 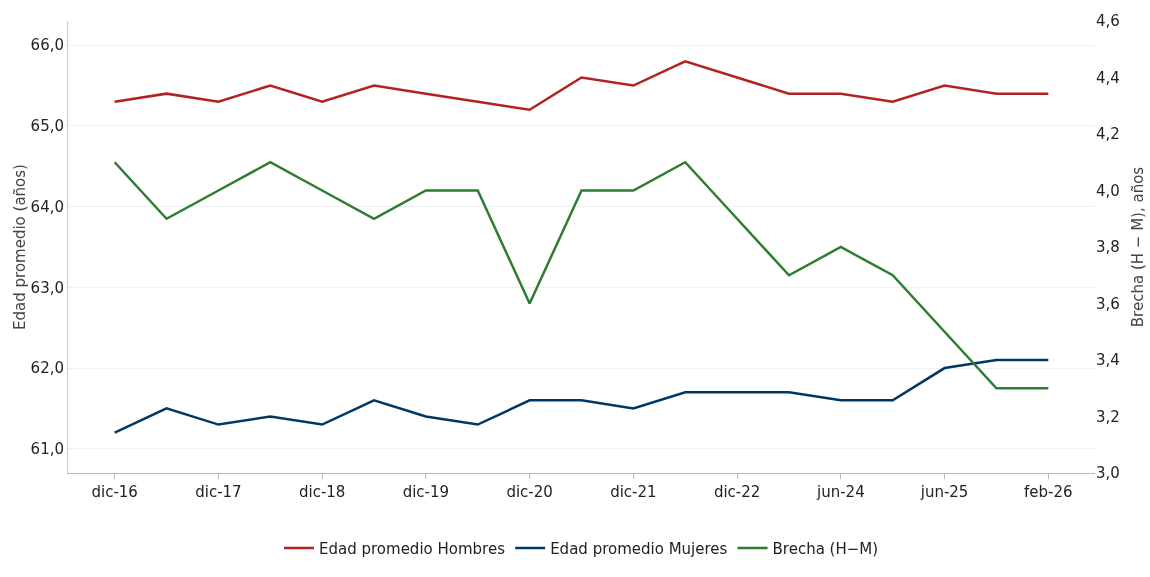 What do you see at coordinates (737, 492) in the screenshot?
I see `x-tick-label: dic-22` at bounding box center [737, 492].